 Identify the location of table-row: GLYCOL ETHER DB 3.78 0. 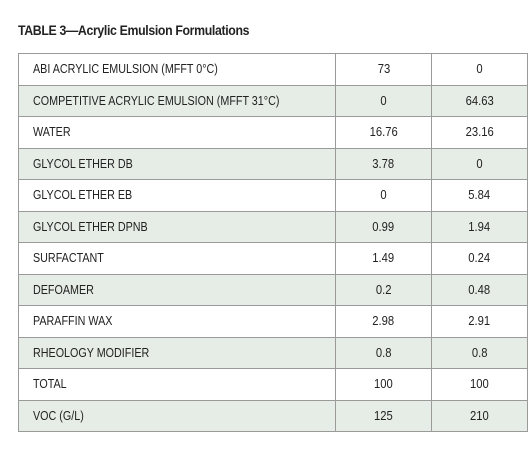
(273, 163).